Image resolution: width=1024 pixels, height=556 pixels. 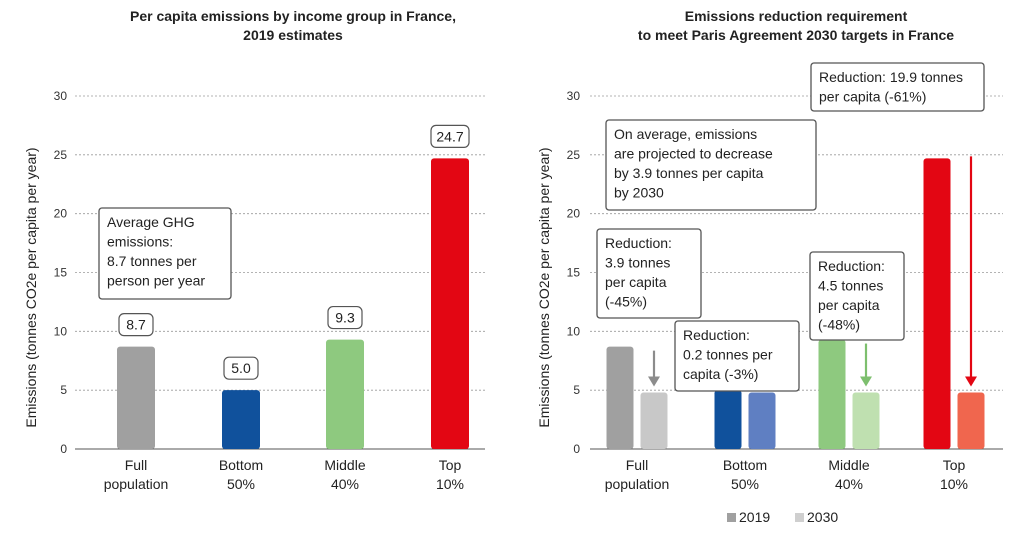 What do you see at coordinates (637, 474) in the screenshot?
I see `chart2-category-label: Full population` at bounding box center [637, 474].